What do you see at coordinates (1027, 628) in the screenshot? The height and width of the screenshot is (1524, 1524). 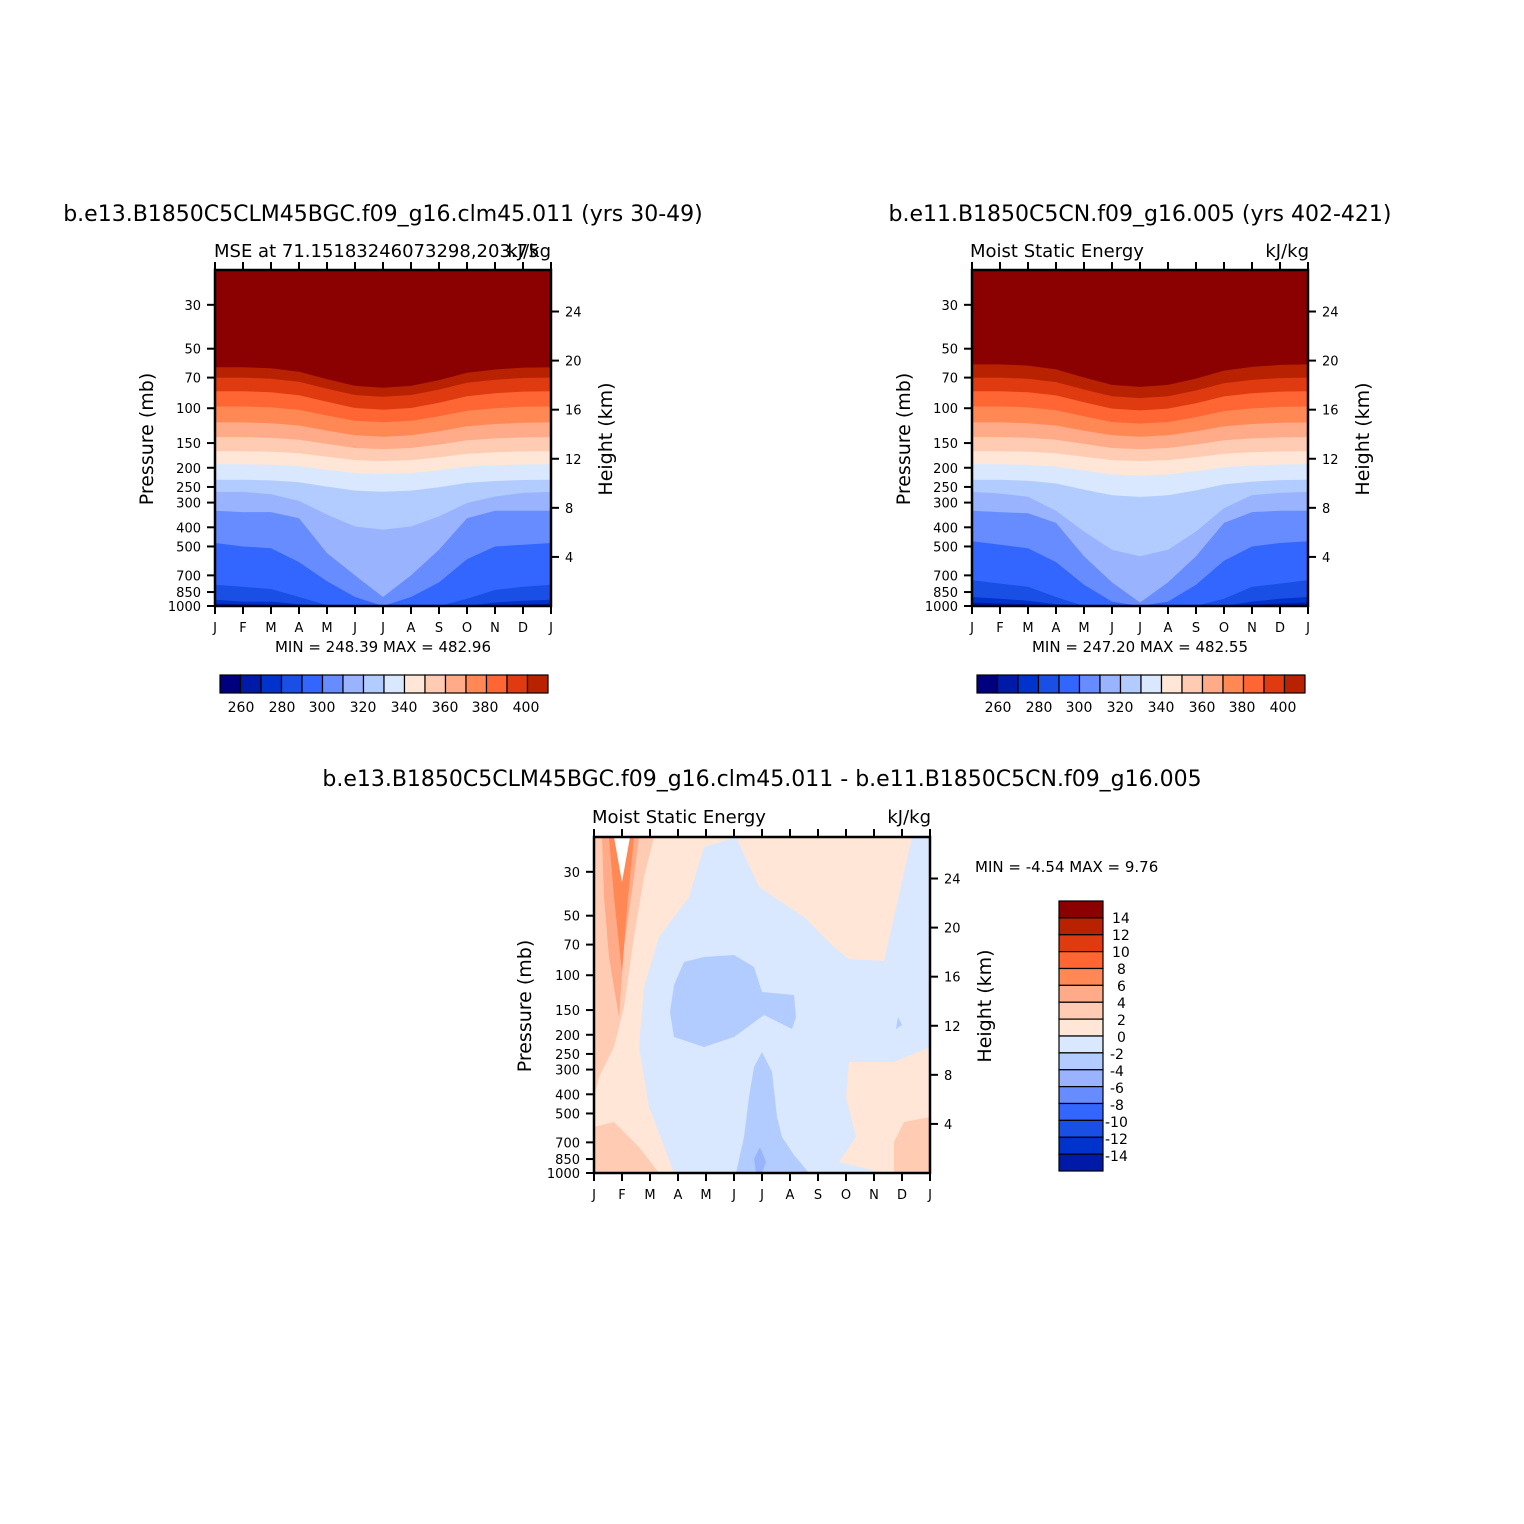 I see `x-tick-label: M` at bounding box center [1027, 628].